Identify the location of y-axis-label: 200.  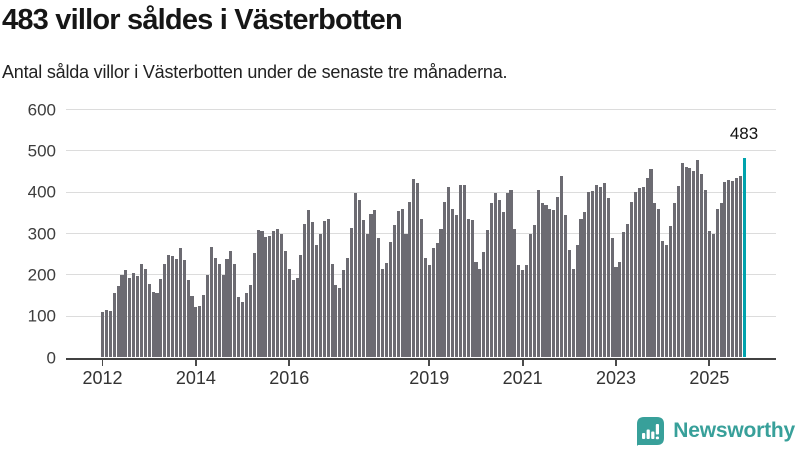
(41, 275).